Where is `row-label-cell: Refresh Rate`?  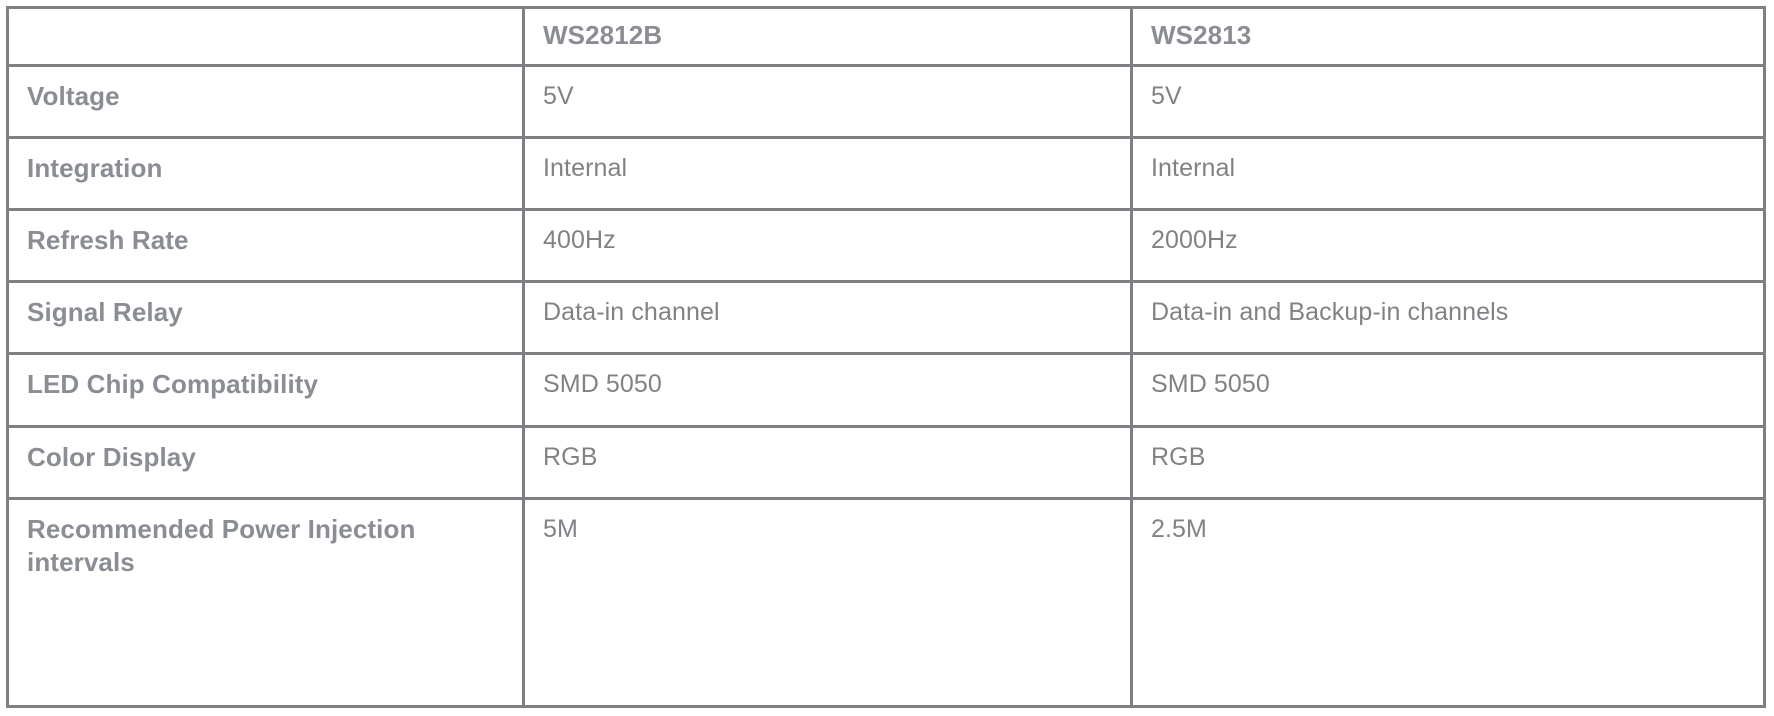
row-label-cell: Refresh Rate is located at coordinates (265, 246).